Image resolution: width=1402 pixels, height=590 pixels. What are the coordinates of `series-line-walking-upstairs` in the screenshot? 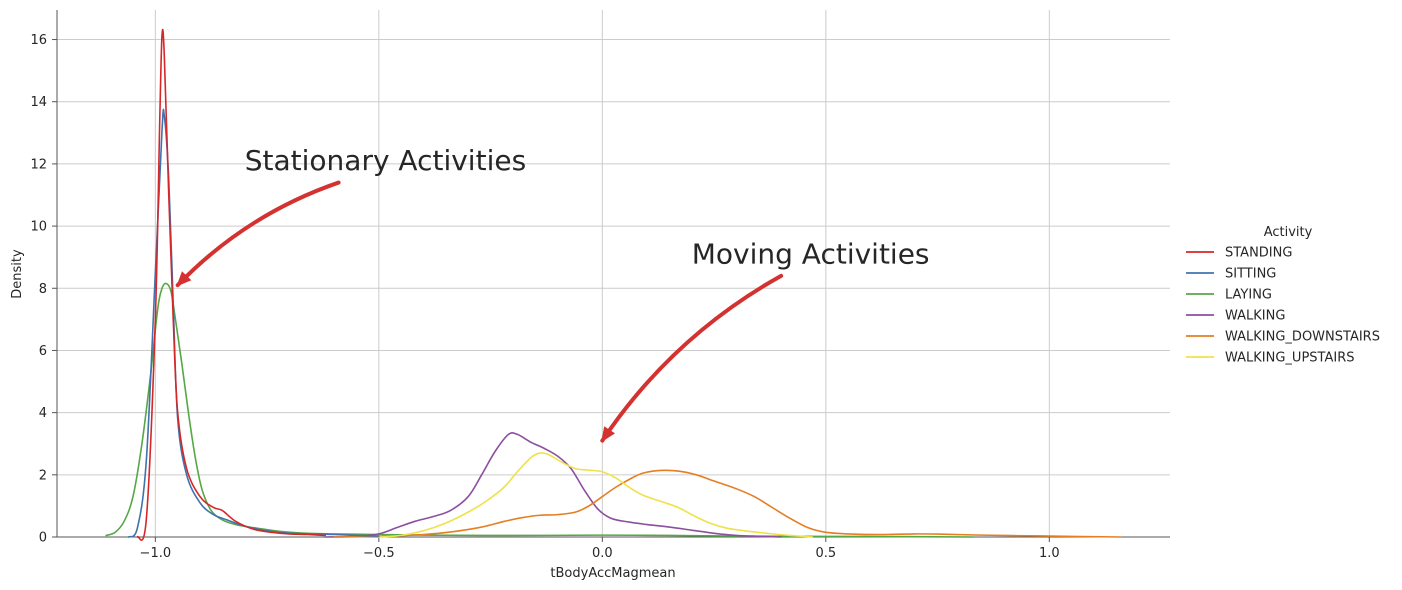 It's located at (596, 495).